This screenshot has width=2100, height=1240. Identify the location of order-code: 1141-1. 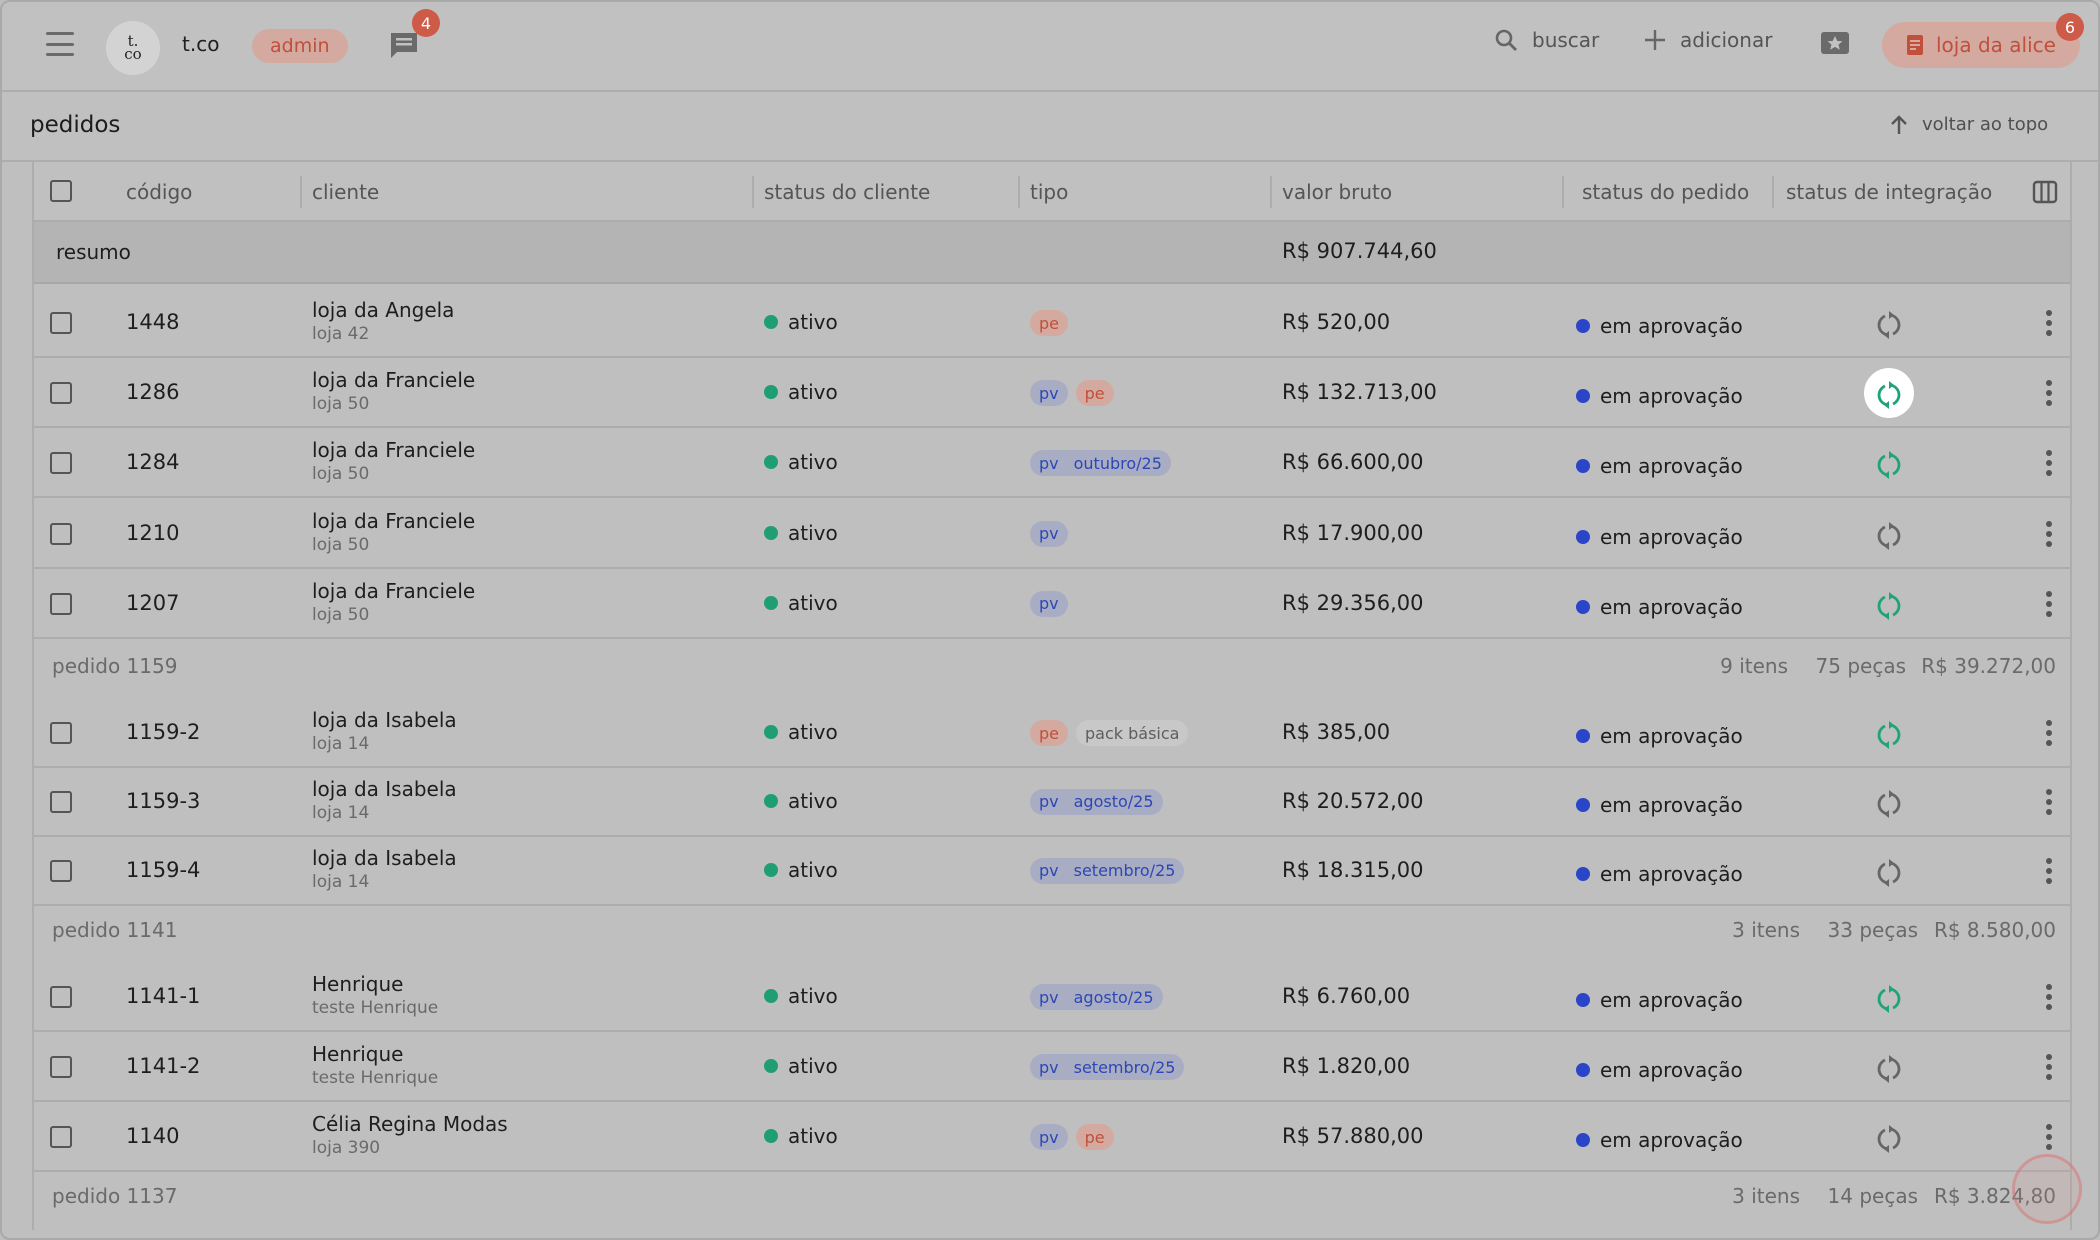
(163, 996).